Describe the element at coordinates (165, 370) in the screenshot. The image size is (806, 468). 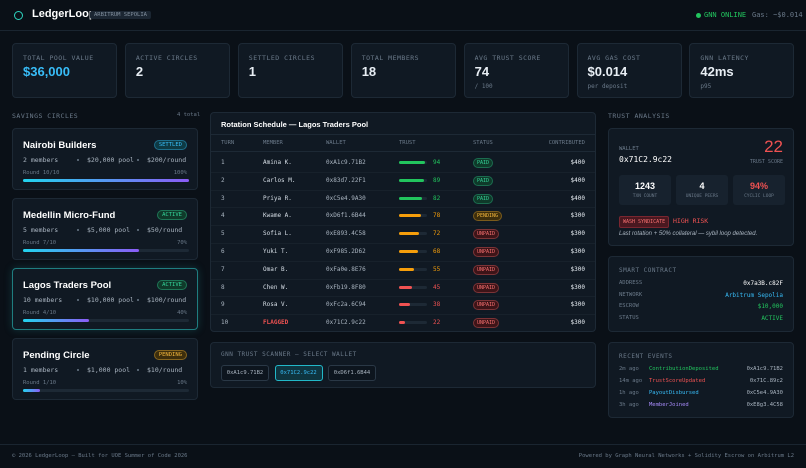
I see `circle-per-round: $10/round` at that location.